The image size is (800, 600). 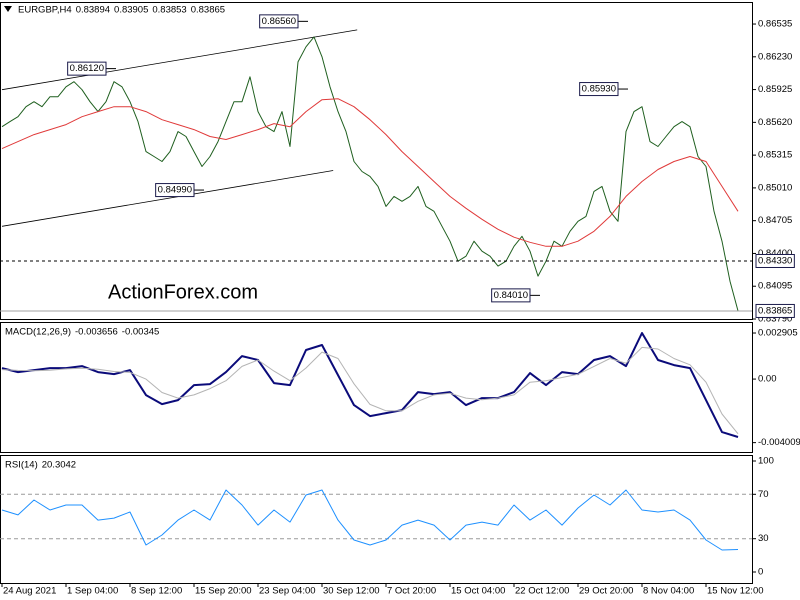 I want to click on menu-icon, so click(x=8, y=9).